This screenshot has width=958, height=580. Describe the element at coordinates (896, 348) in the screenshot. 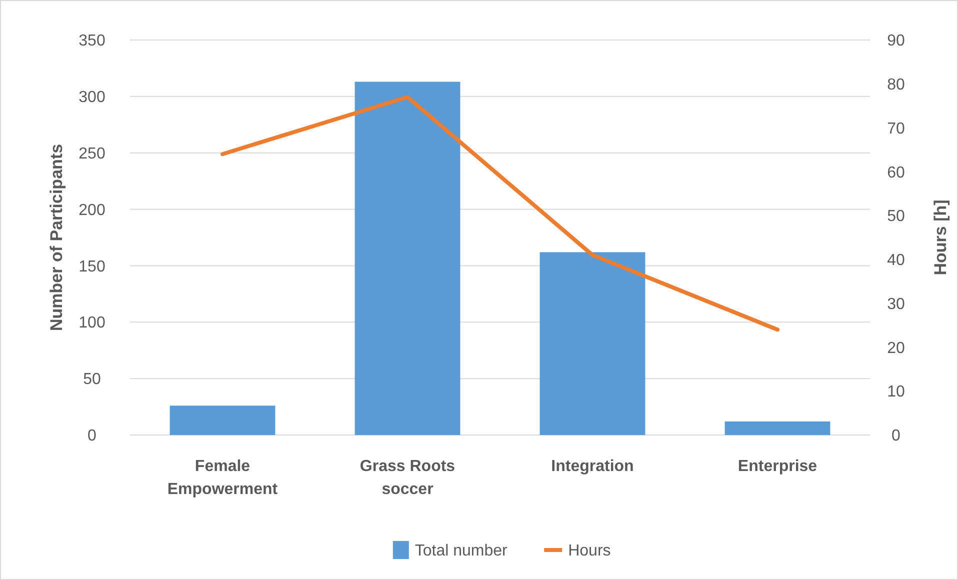

I see `y2-tick-label: 20` at that location.